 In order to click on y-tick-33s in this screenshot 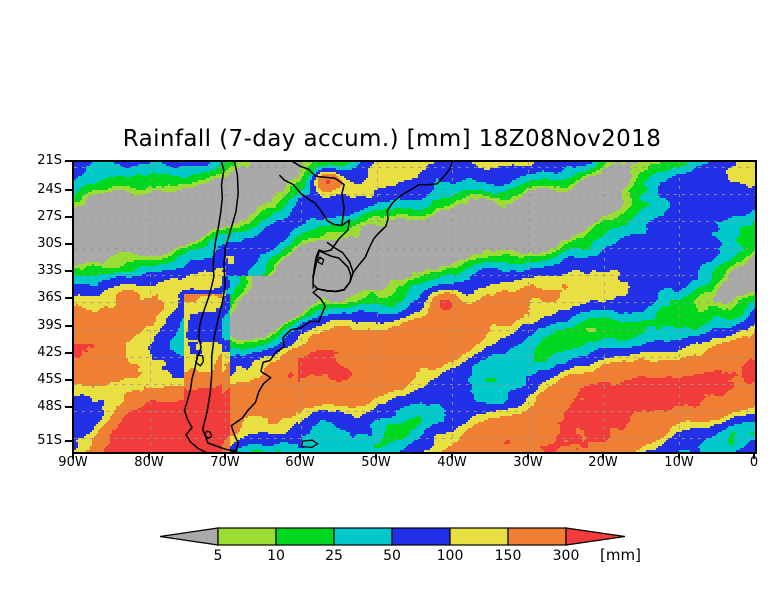, I will do `click(68, 271)`.